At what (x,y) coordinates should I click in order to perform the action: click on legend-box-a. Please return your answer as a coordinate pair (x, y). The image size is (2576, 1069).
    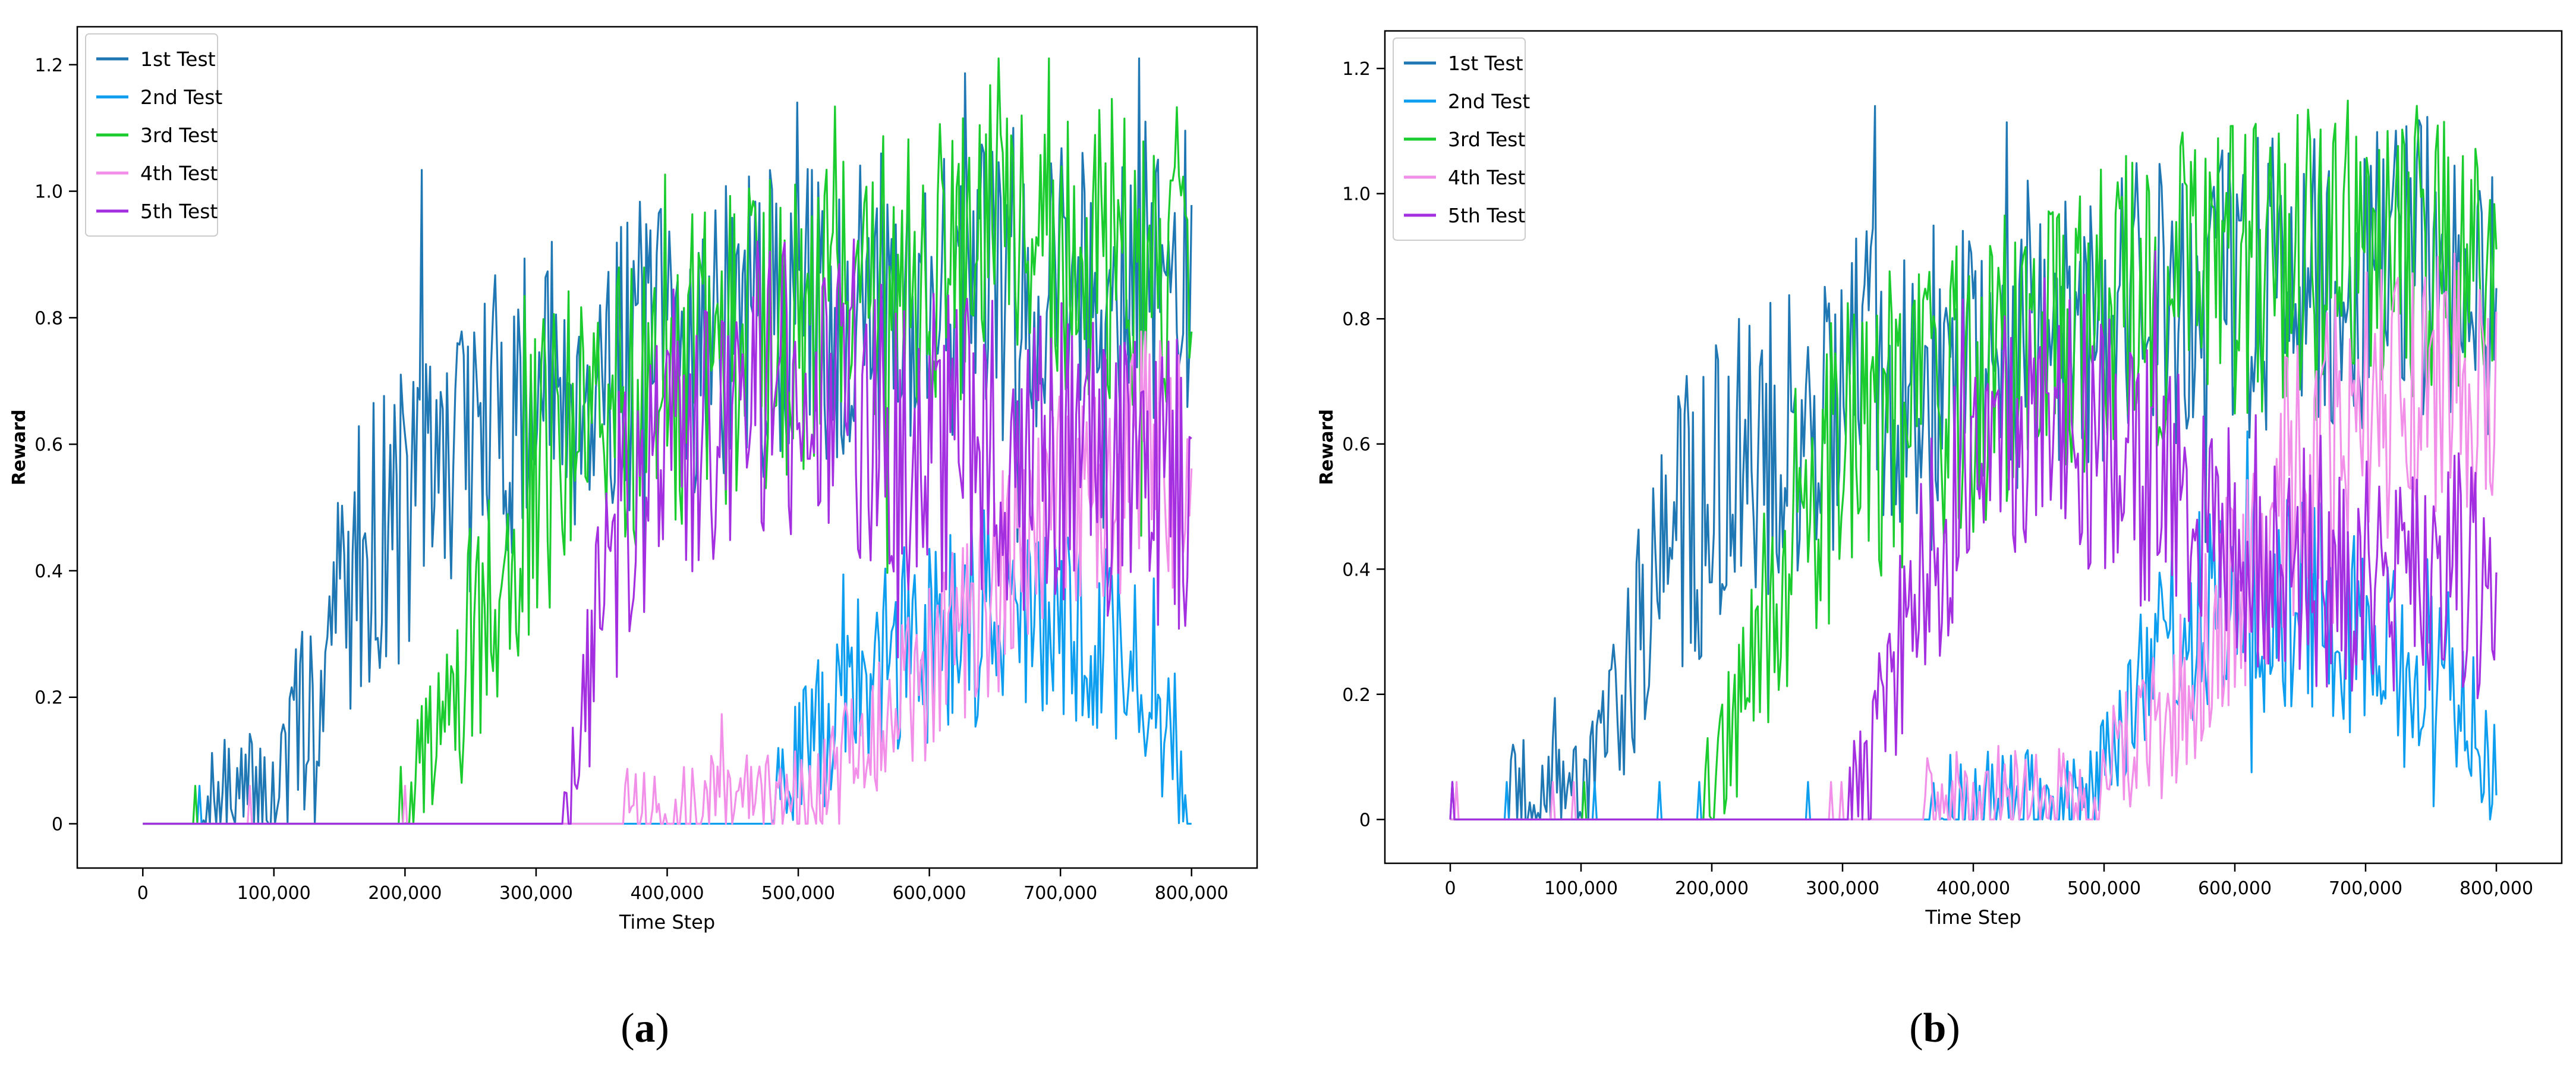
    Looking at the image, I should click on (151, 135).